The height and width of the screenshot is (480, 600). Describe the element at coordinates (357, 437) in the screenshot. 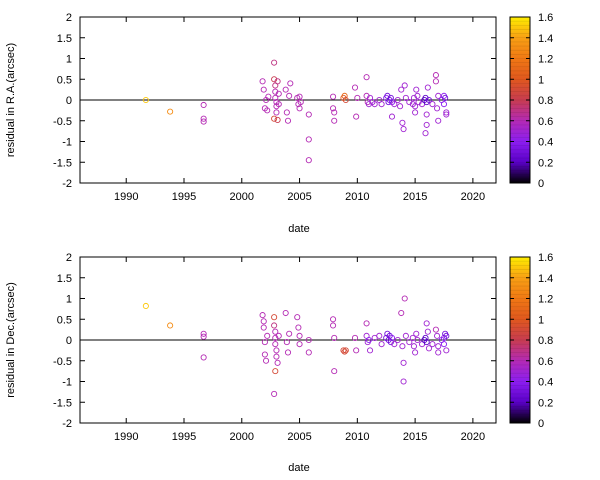

I see `dec-xtick-label: 2010` at that location.